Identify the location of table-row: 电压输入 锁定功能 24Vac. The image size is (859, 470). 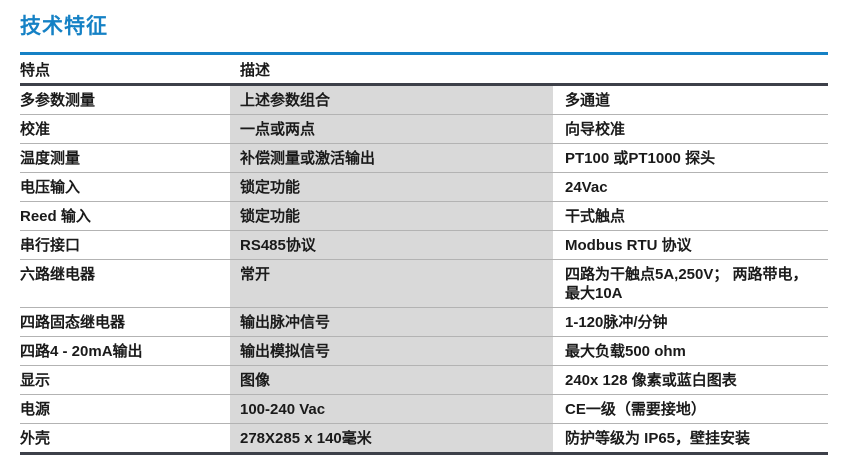
(424, 187).